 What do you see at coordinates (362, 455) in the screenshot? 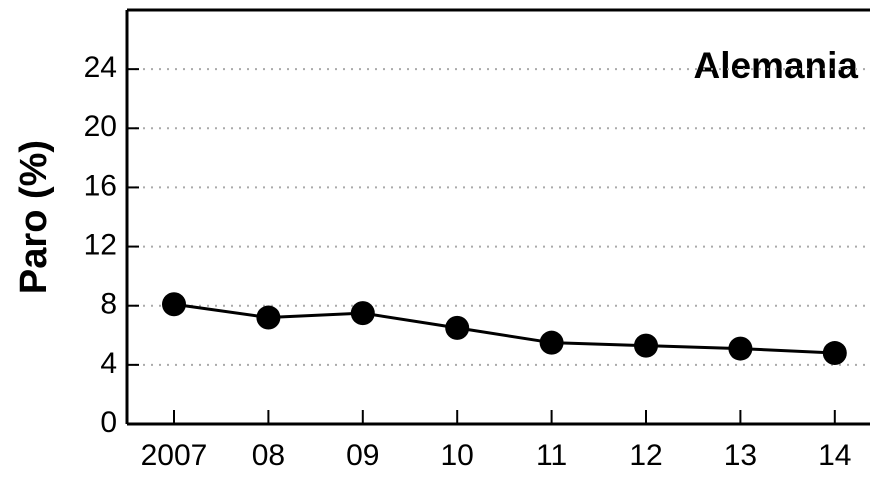
I see `x-tick-label: 09` at bounding box center [362, 455].